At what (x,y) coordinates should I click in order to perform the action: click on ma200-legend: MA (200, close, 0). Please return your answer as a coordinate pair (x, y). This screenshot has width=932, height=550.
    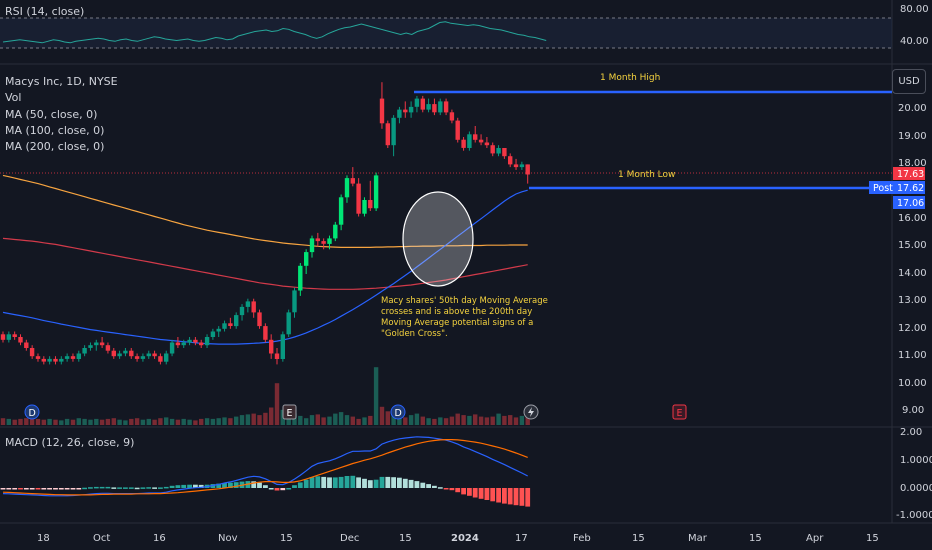
    Looking at the image, I should click on (54, 146).